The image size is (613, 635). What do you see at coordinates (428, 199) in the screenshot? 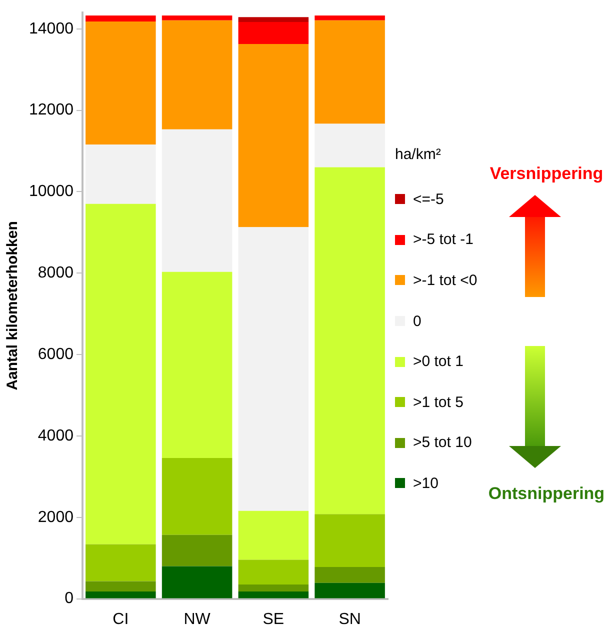
I see `legend-label: <=-5` at bounding box center [428, 199].